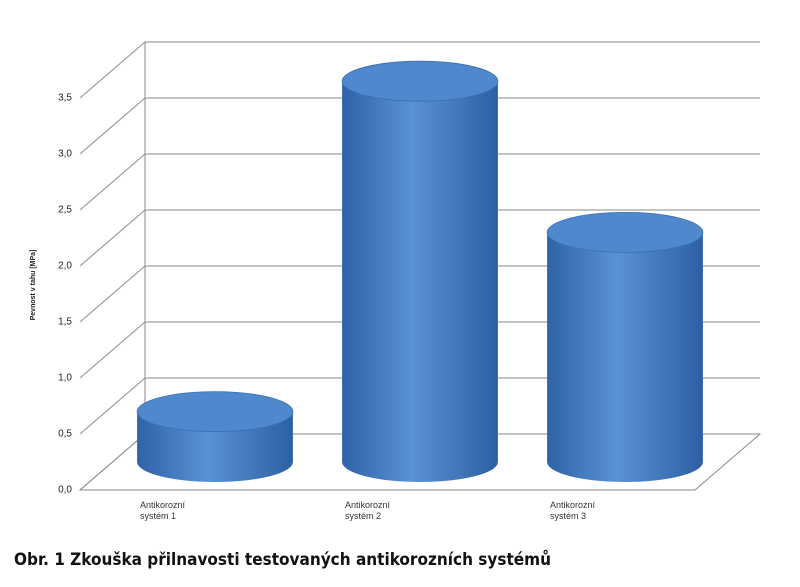  I want to click on x-tick-label-box: Antikorozní systém 3, so click(573, 510).